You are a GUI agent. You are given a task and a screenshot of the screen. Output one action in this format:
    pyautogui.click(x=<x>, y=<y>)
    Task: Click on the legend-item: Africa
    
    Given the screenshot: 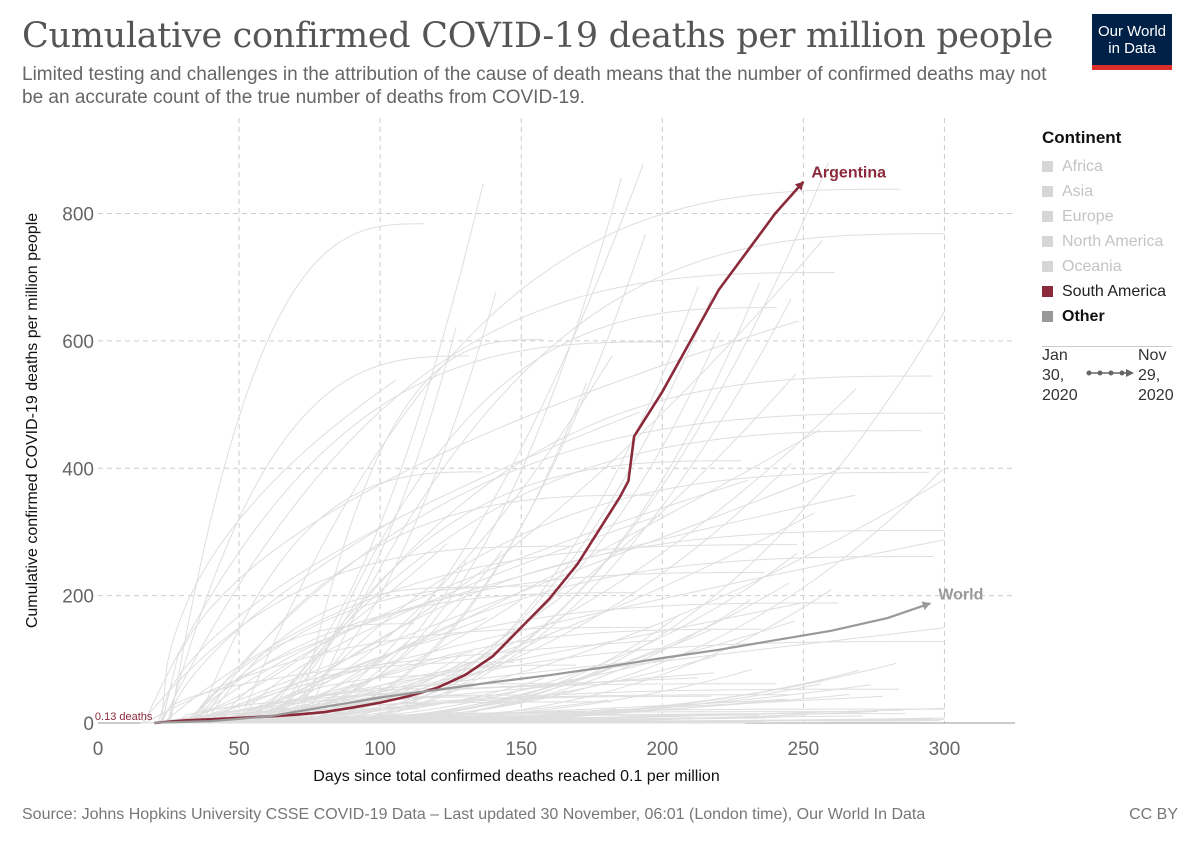 What is the action you would take?
    pyautogui.click(x=1107, y=166)
    